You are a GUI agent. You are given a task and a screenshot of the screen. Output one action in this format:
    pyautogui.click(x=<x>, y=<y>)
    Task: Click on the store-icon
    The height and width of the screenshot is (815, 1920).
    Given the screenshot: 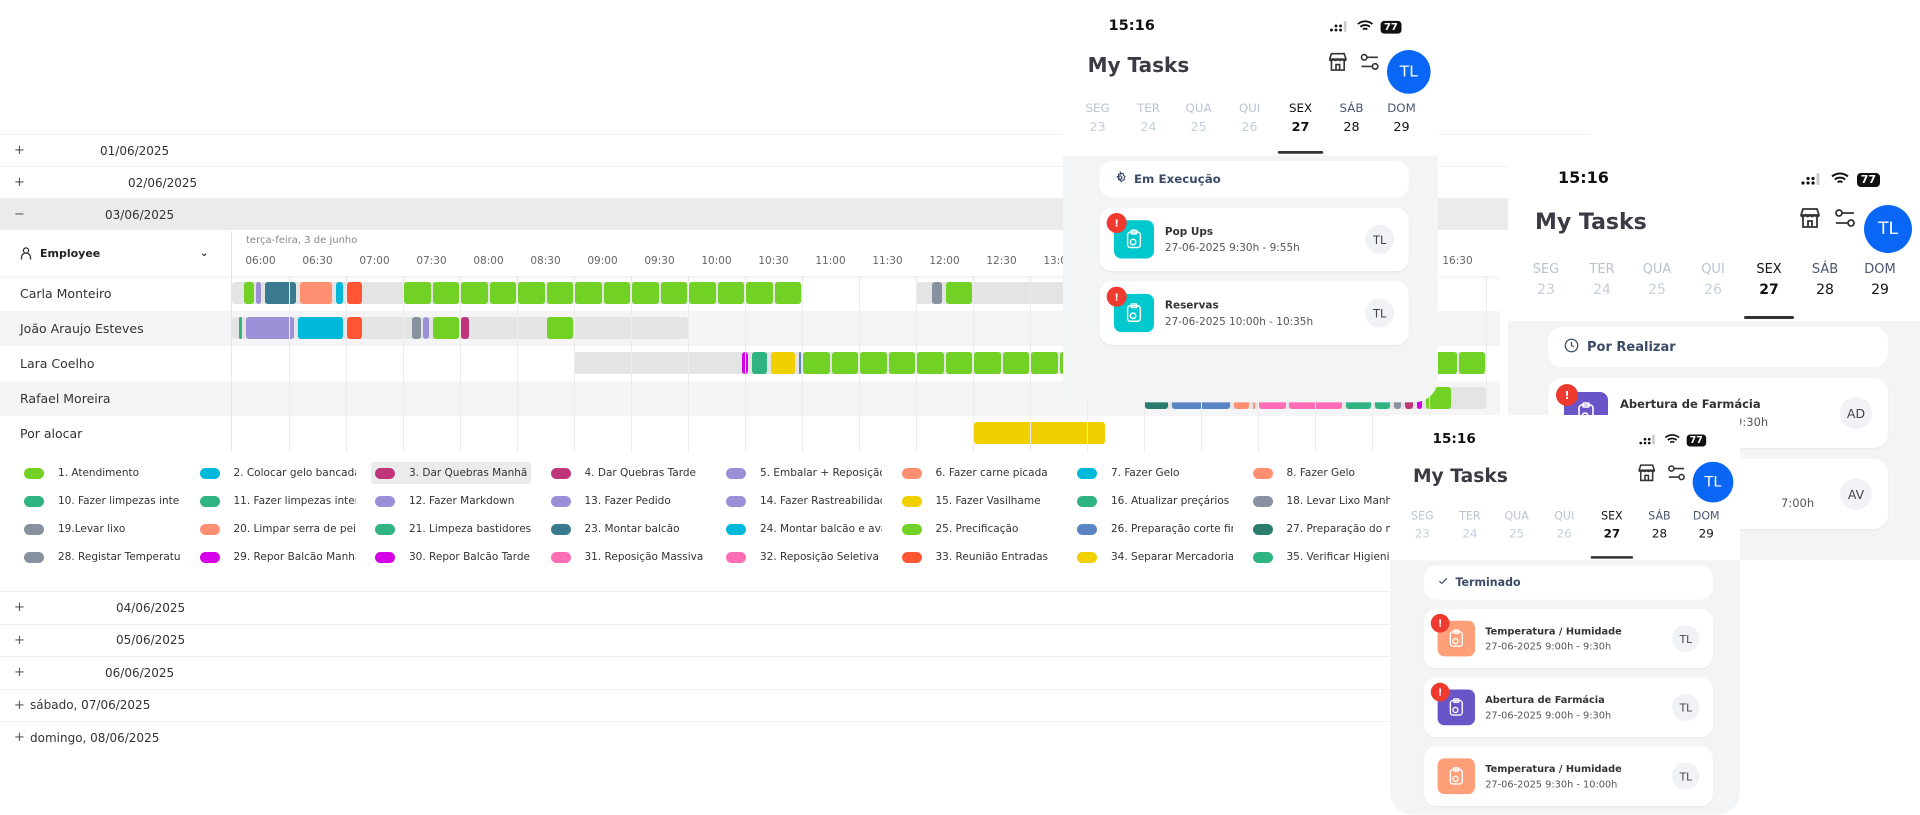 What is the action you would take?
    pyautogui.click(x=1811, y=219)
    